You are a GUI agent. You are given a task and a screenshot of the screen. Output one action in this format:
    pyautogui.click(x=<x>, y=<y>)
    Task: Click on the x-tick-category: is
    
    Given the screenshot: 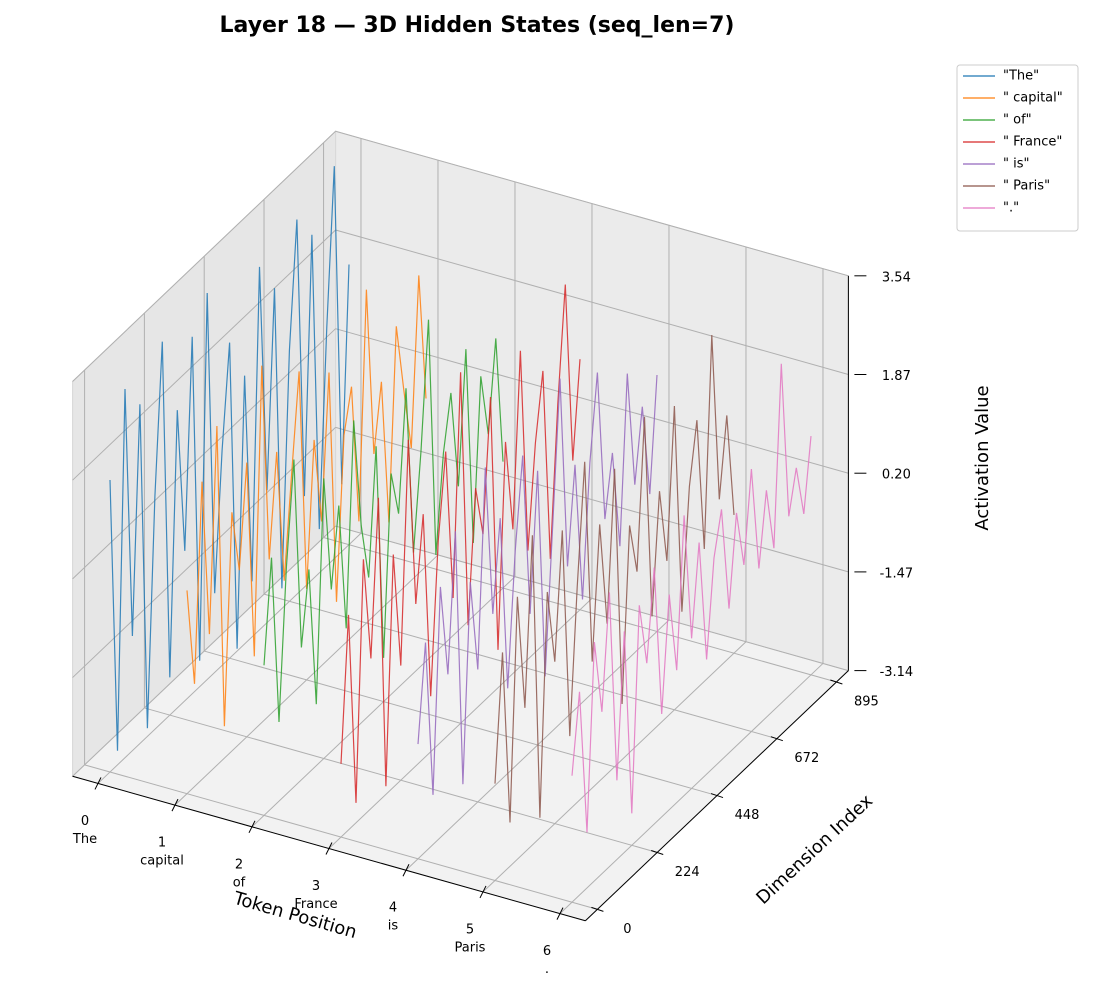 What is the action you would take?
    pyautogui.click(x=393, y=926)
    